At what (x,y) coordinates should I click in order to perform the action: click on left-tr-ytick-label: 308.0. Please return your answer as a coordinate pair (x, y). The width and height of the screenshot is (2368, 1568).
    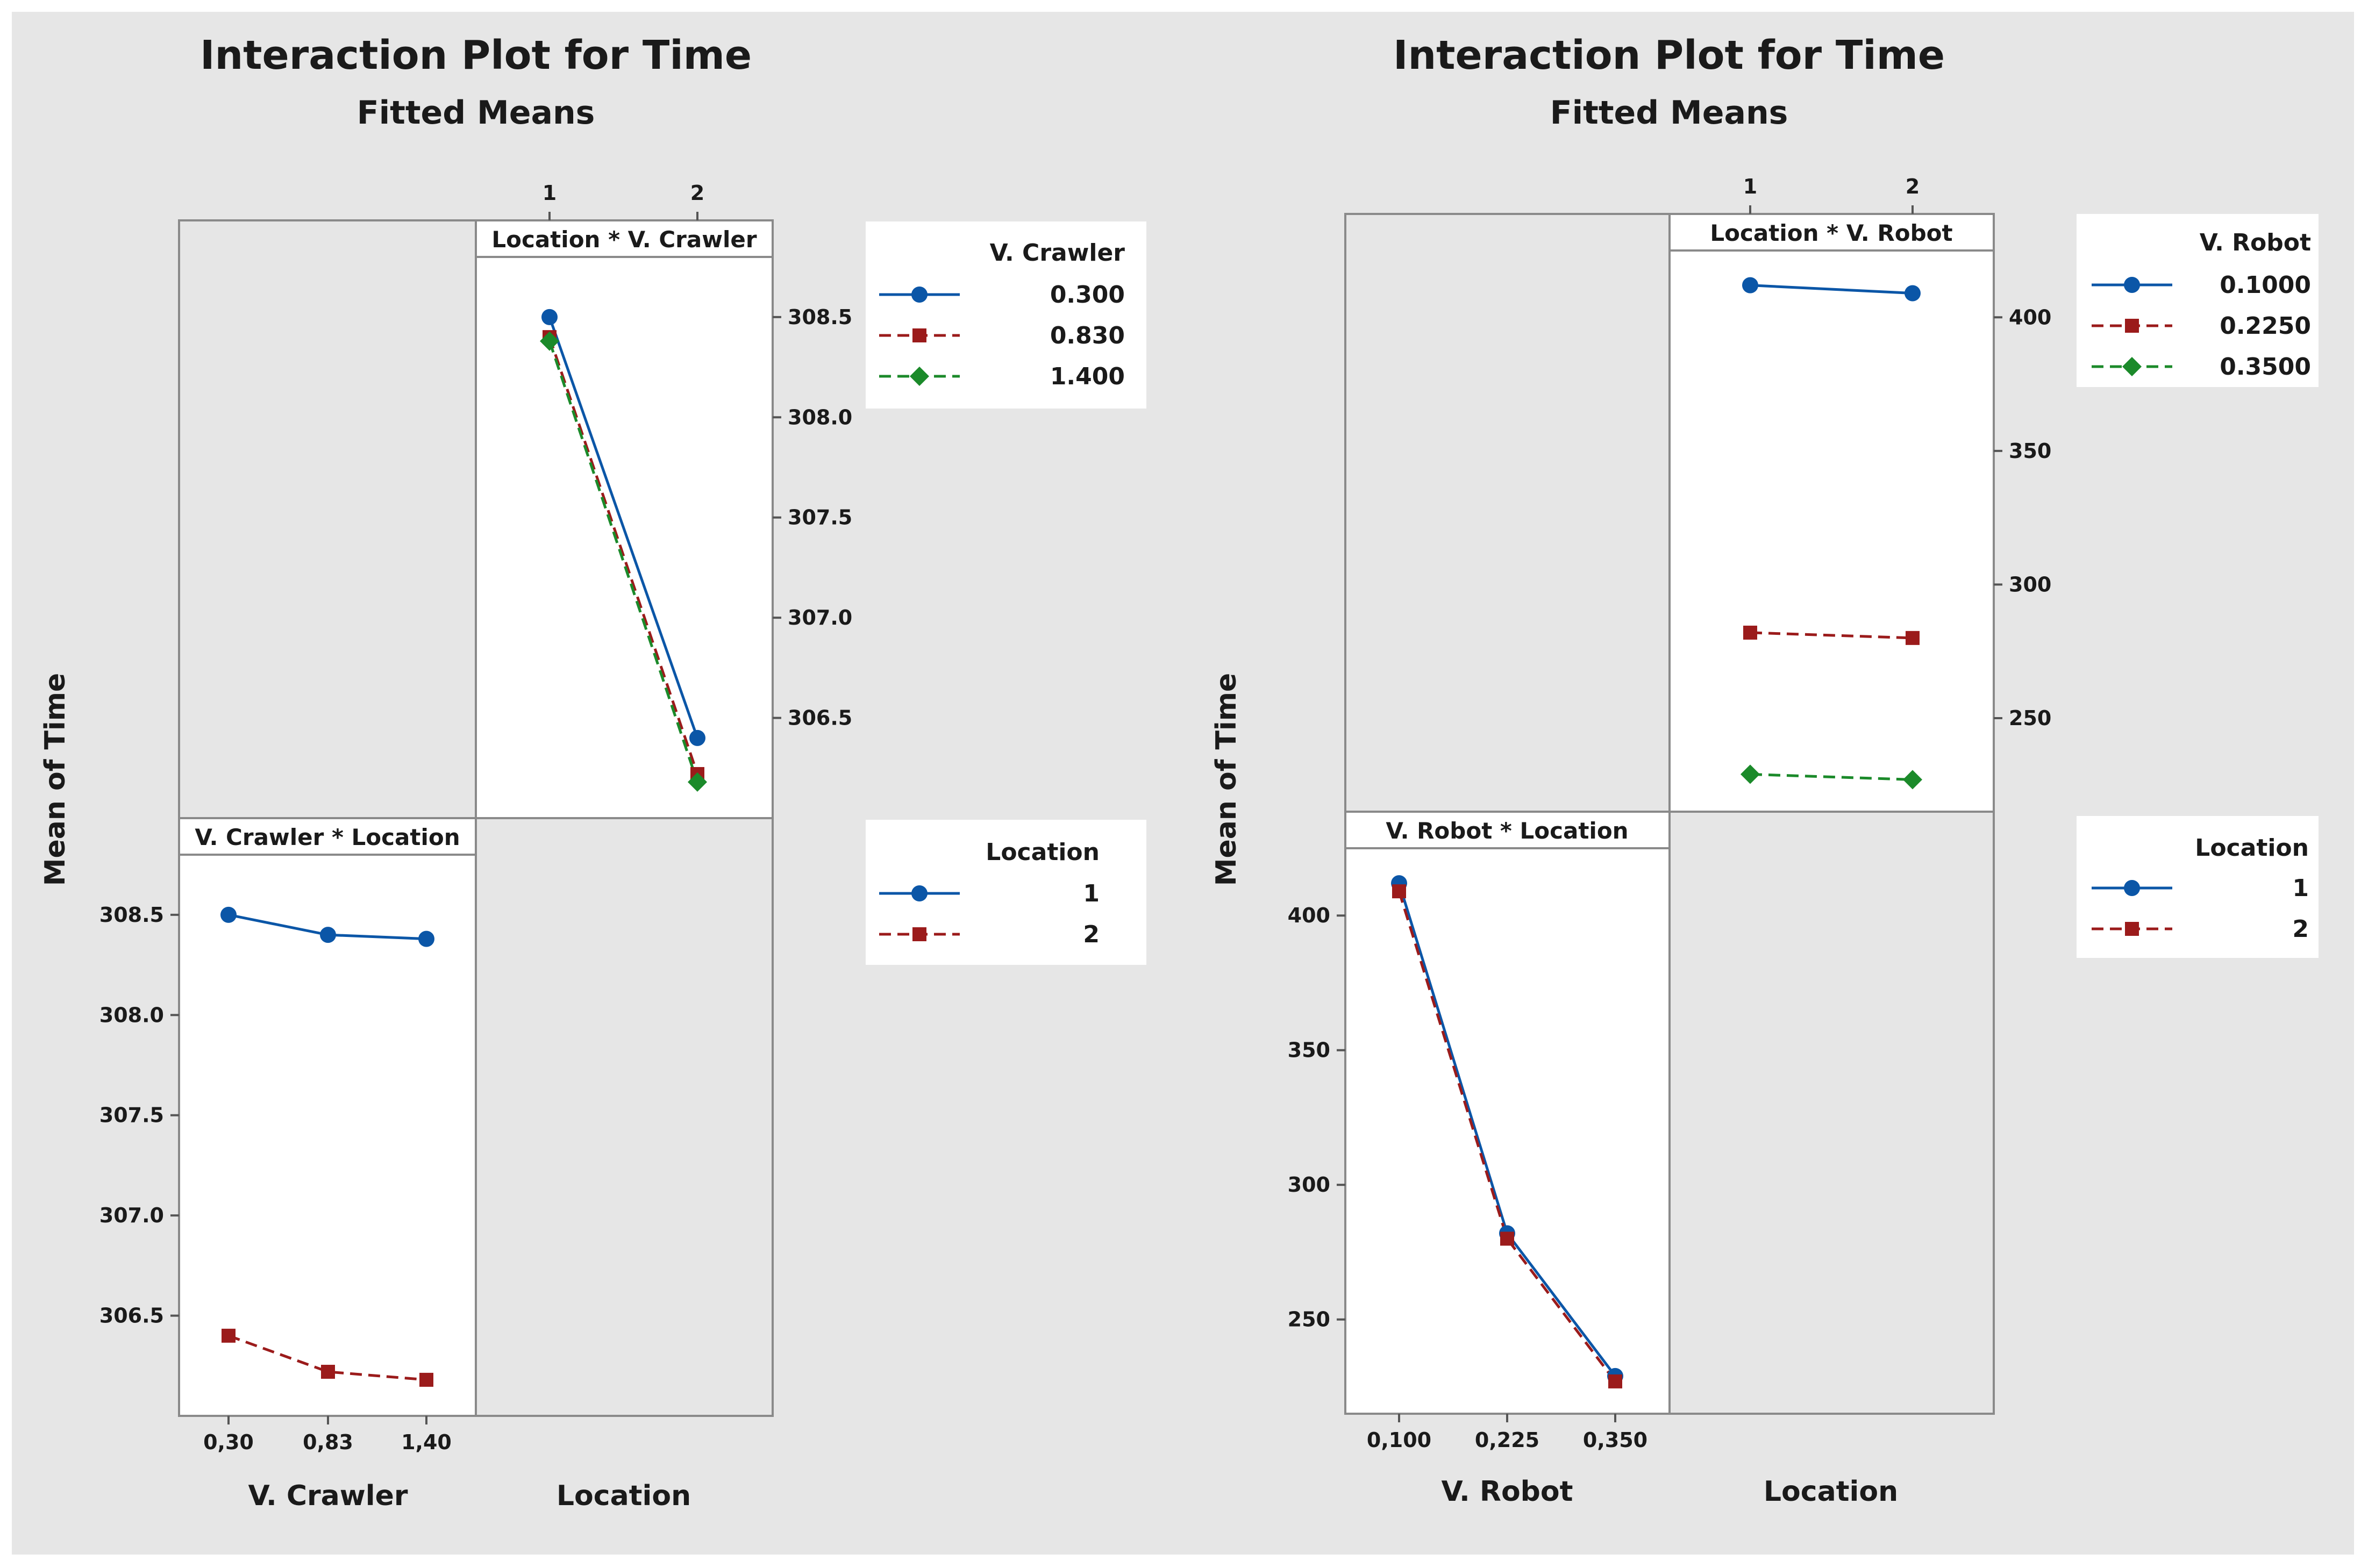
    Looking at the image, I should click on (820, 417).